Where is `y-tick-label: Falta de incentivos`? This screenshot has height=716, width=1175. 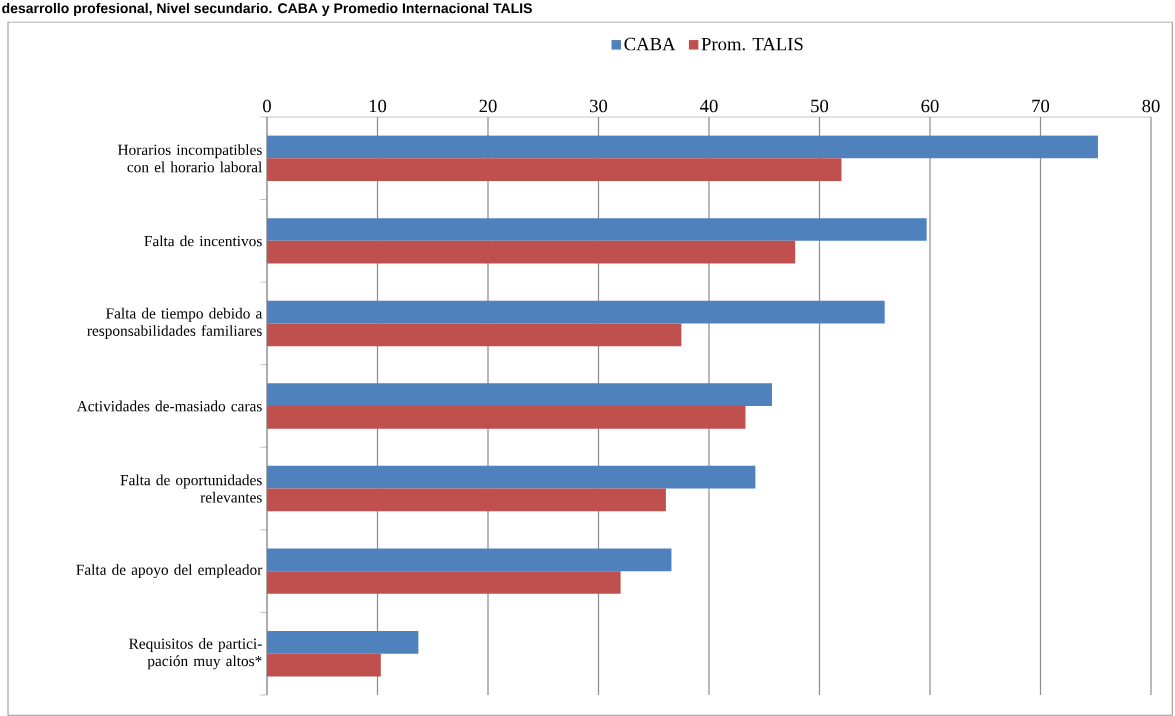 y-tick-label: Falta de incentivos is located at coordinates (203, 241).